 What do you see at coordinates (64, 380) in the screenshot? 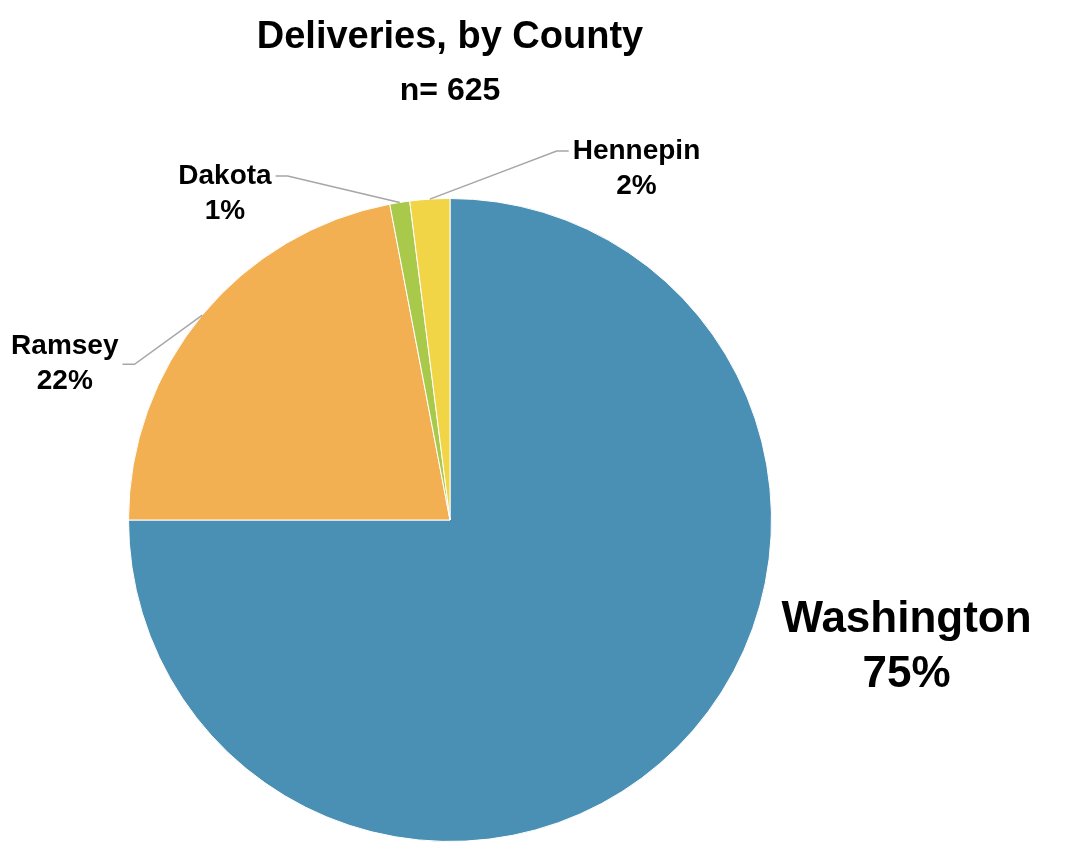
I see `data-label: 22%` at bounding box center [64, 380].